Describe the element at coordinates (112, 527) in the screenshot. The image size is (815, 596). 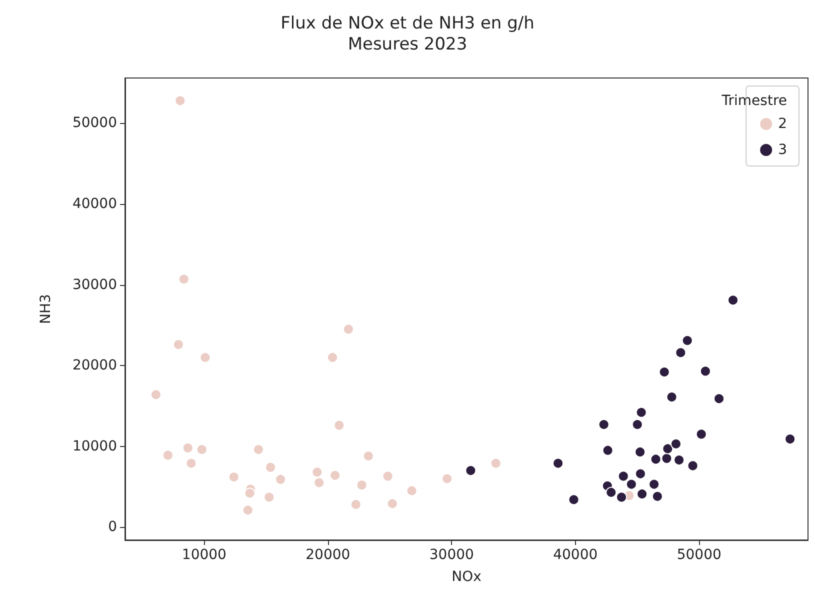
I see `y-tick-label: 0` at that location.